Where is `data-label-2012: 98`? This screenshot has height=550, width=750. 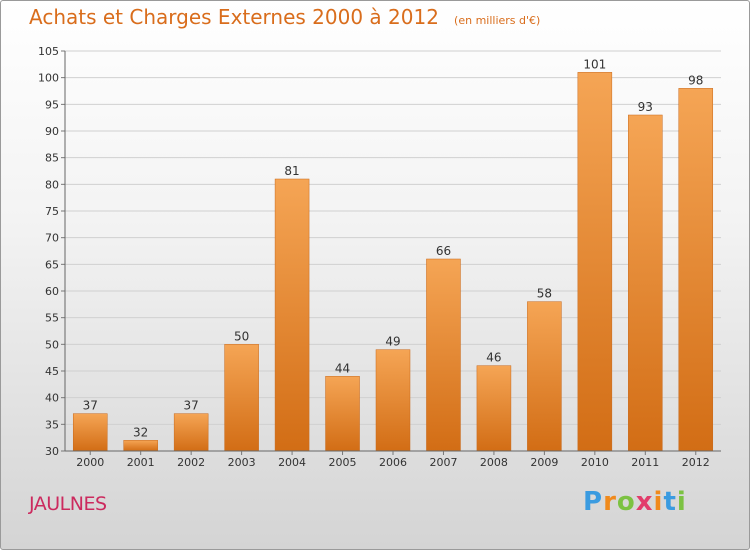 data-label-2012: 98 is located at coordinates (695, 80).